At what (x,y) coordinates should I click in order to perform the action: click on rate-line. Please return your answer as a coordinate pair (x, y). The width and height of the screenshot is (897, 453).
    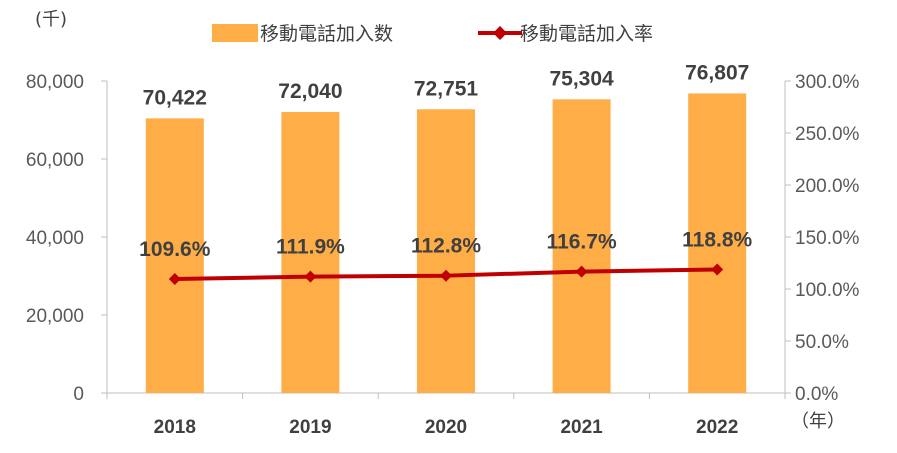
    Looking at the image, I should click on (446, 274).